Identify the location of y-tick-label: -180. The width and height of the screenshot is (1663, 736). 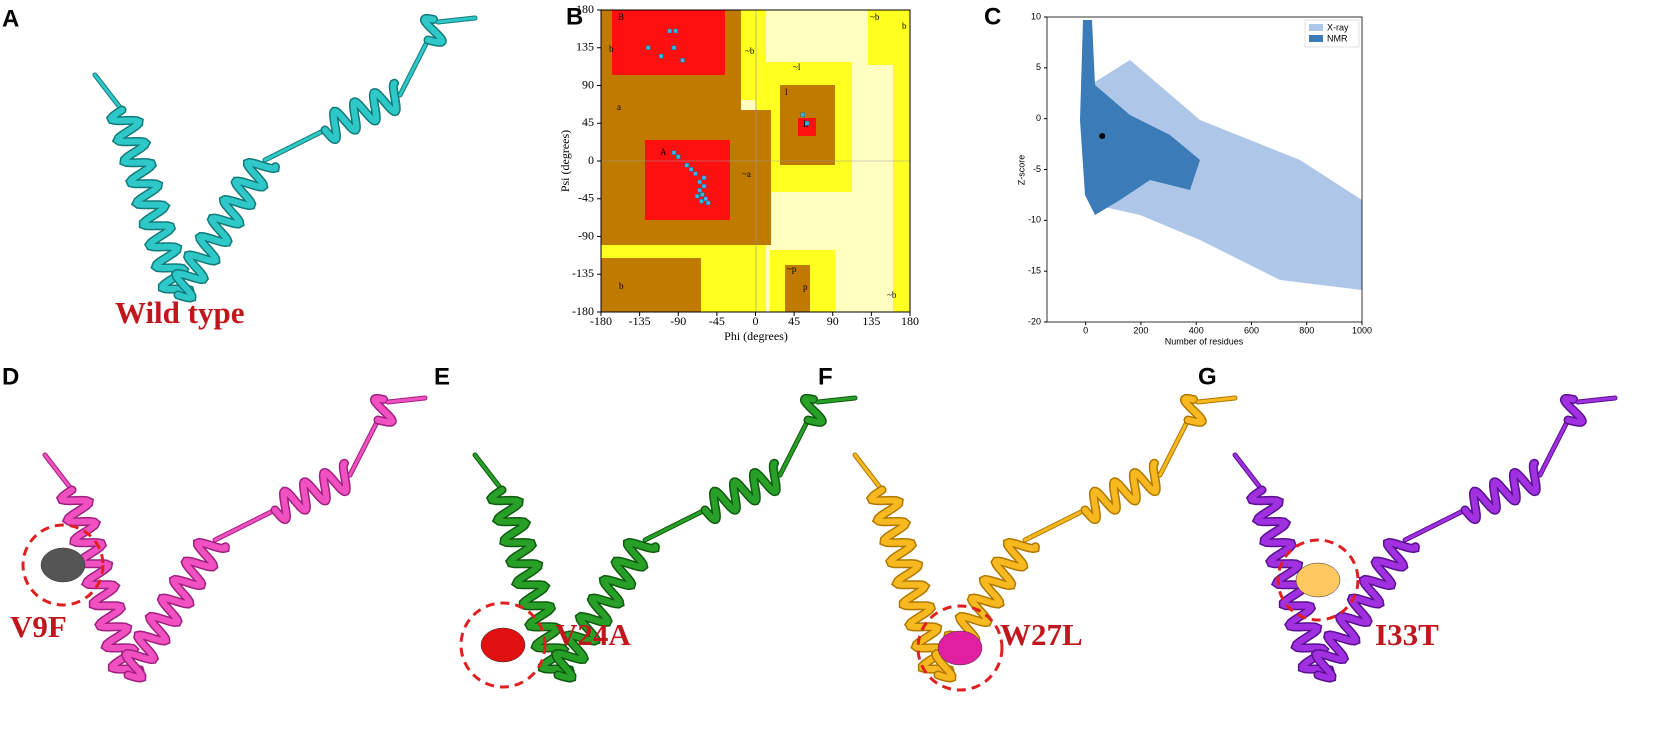
(583, 311).